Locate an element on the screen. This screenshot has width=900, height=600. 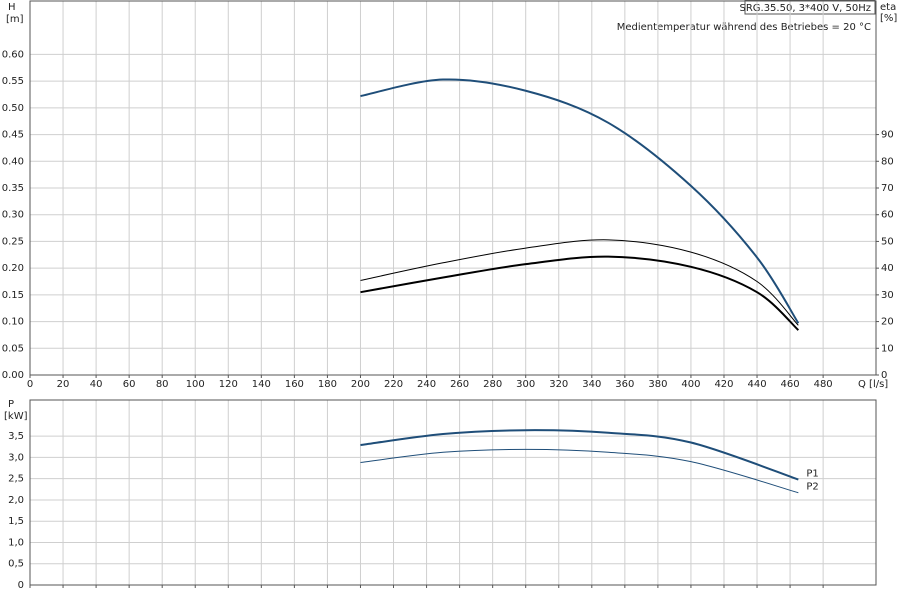
y-tick-label: 0.40 is located at coordinates (13, 161).